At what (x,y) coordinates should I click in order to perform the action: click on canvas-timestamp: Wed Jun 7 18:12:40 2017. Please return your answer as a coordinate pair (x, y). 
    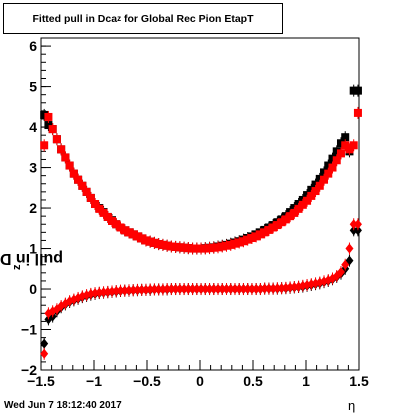
    Looking at the image, I should click on (63, 405).